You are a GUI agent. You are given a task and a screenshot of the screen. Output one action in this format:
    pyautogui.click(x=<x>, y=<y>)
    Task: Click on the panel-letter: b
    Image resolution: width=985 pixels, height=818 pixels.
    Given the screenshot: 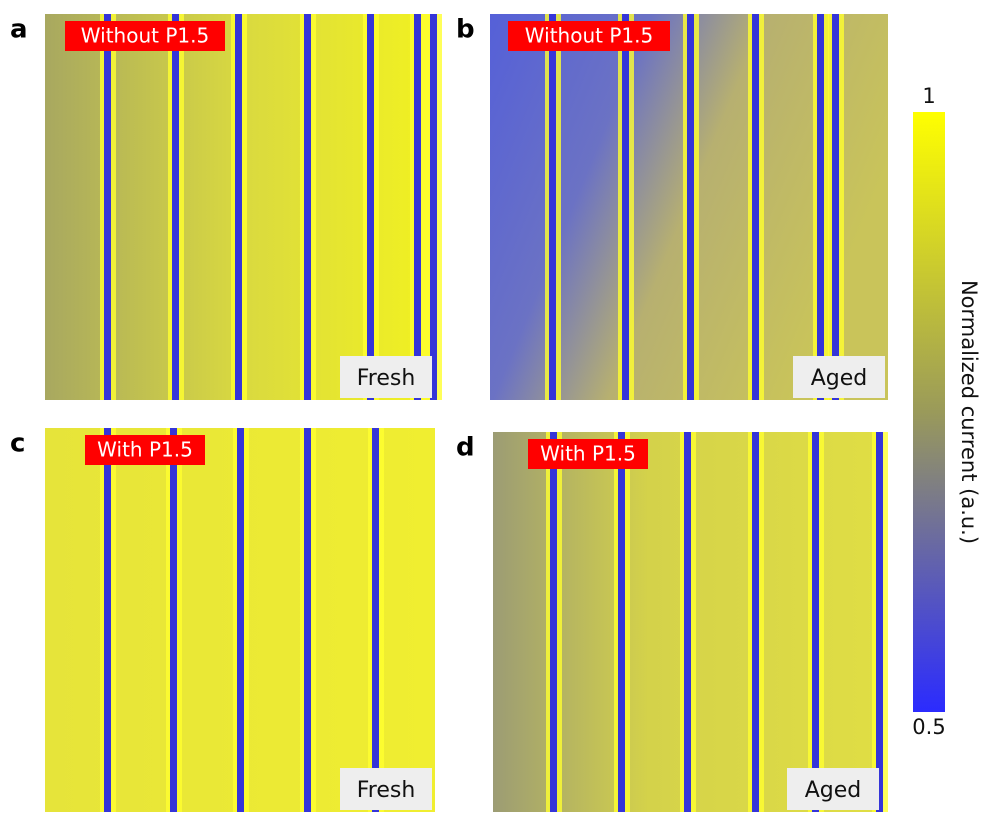 What is the action you would take?
    pyautogui.click(x=465, y=30)
    